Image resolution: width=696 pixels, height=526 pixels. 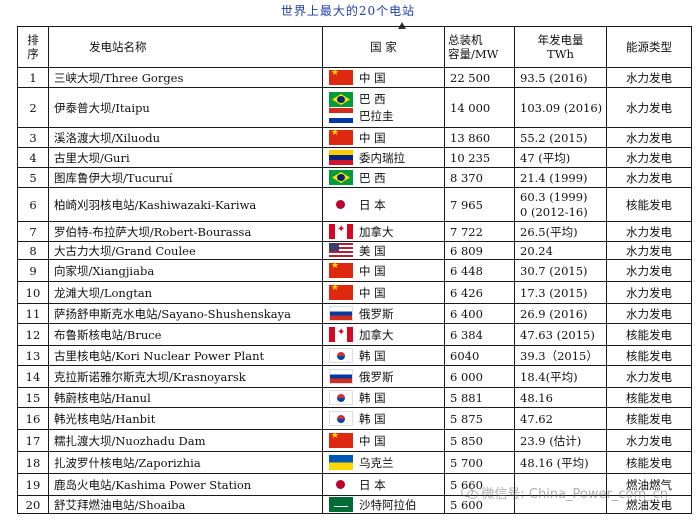 I want to click on generation-cell: 47 (平均), so click(x=560, y=157).